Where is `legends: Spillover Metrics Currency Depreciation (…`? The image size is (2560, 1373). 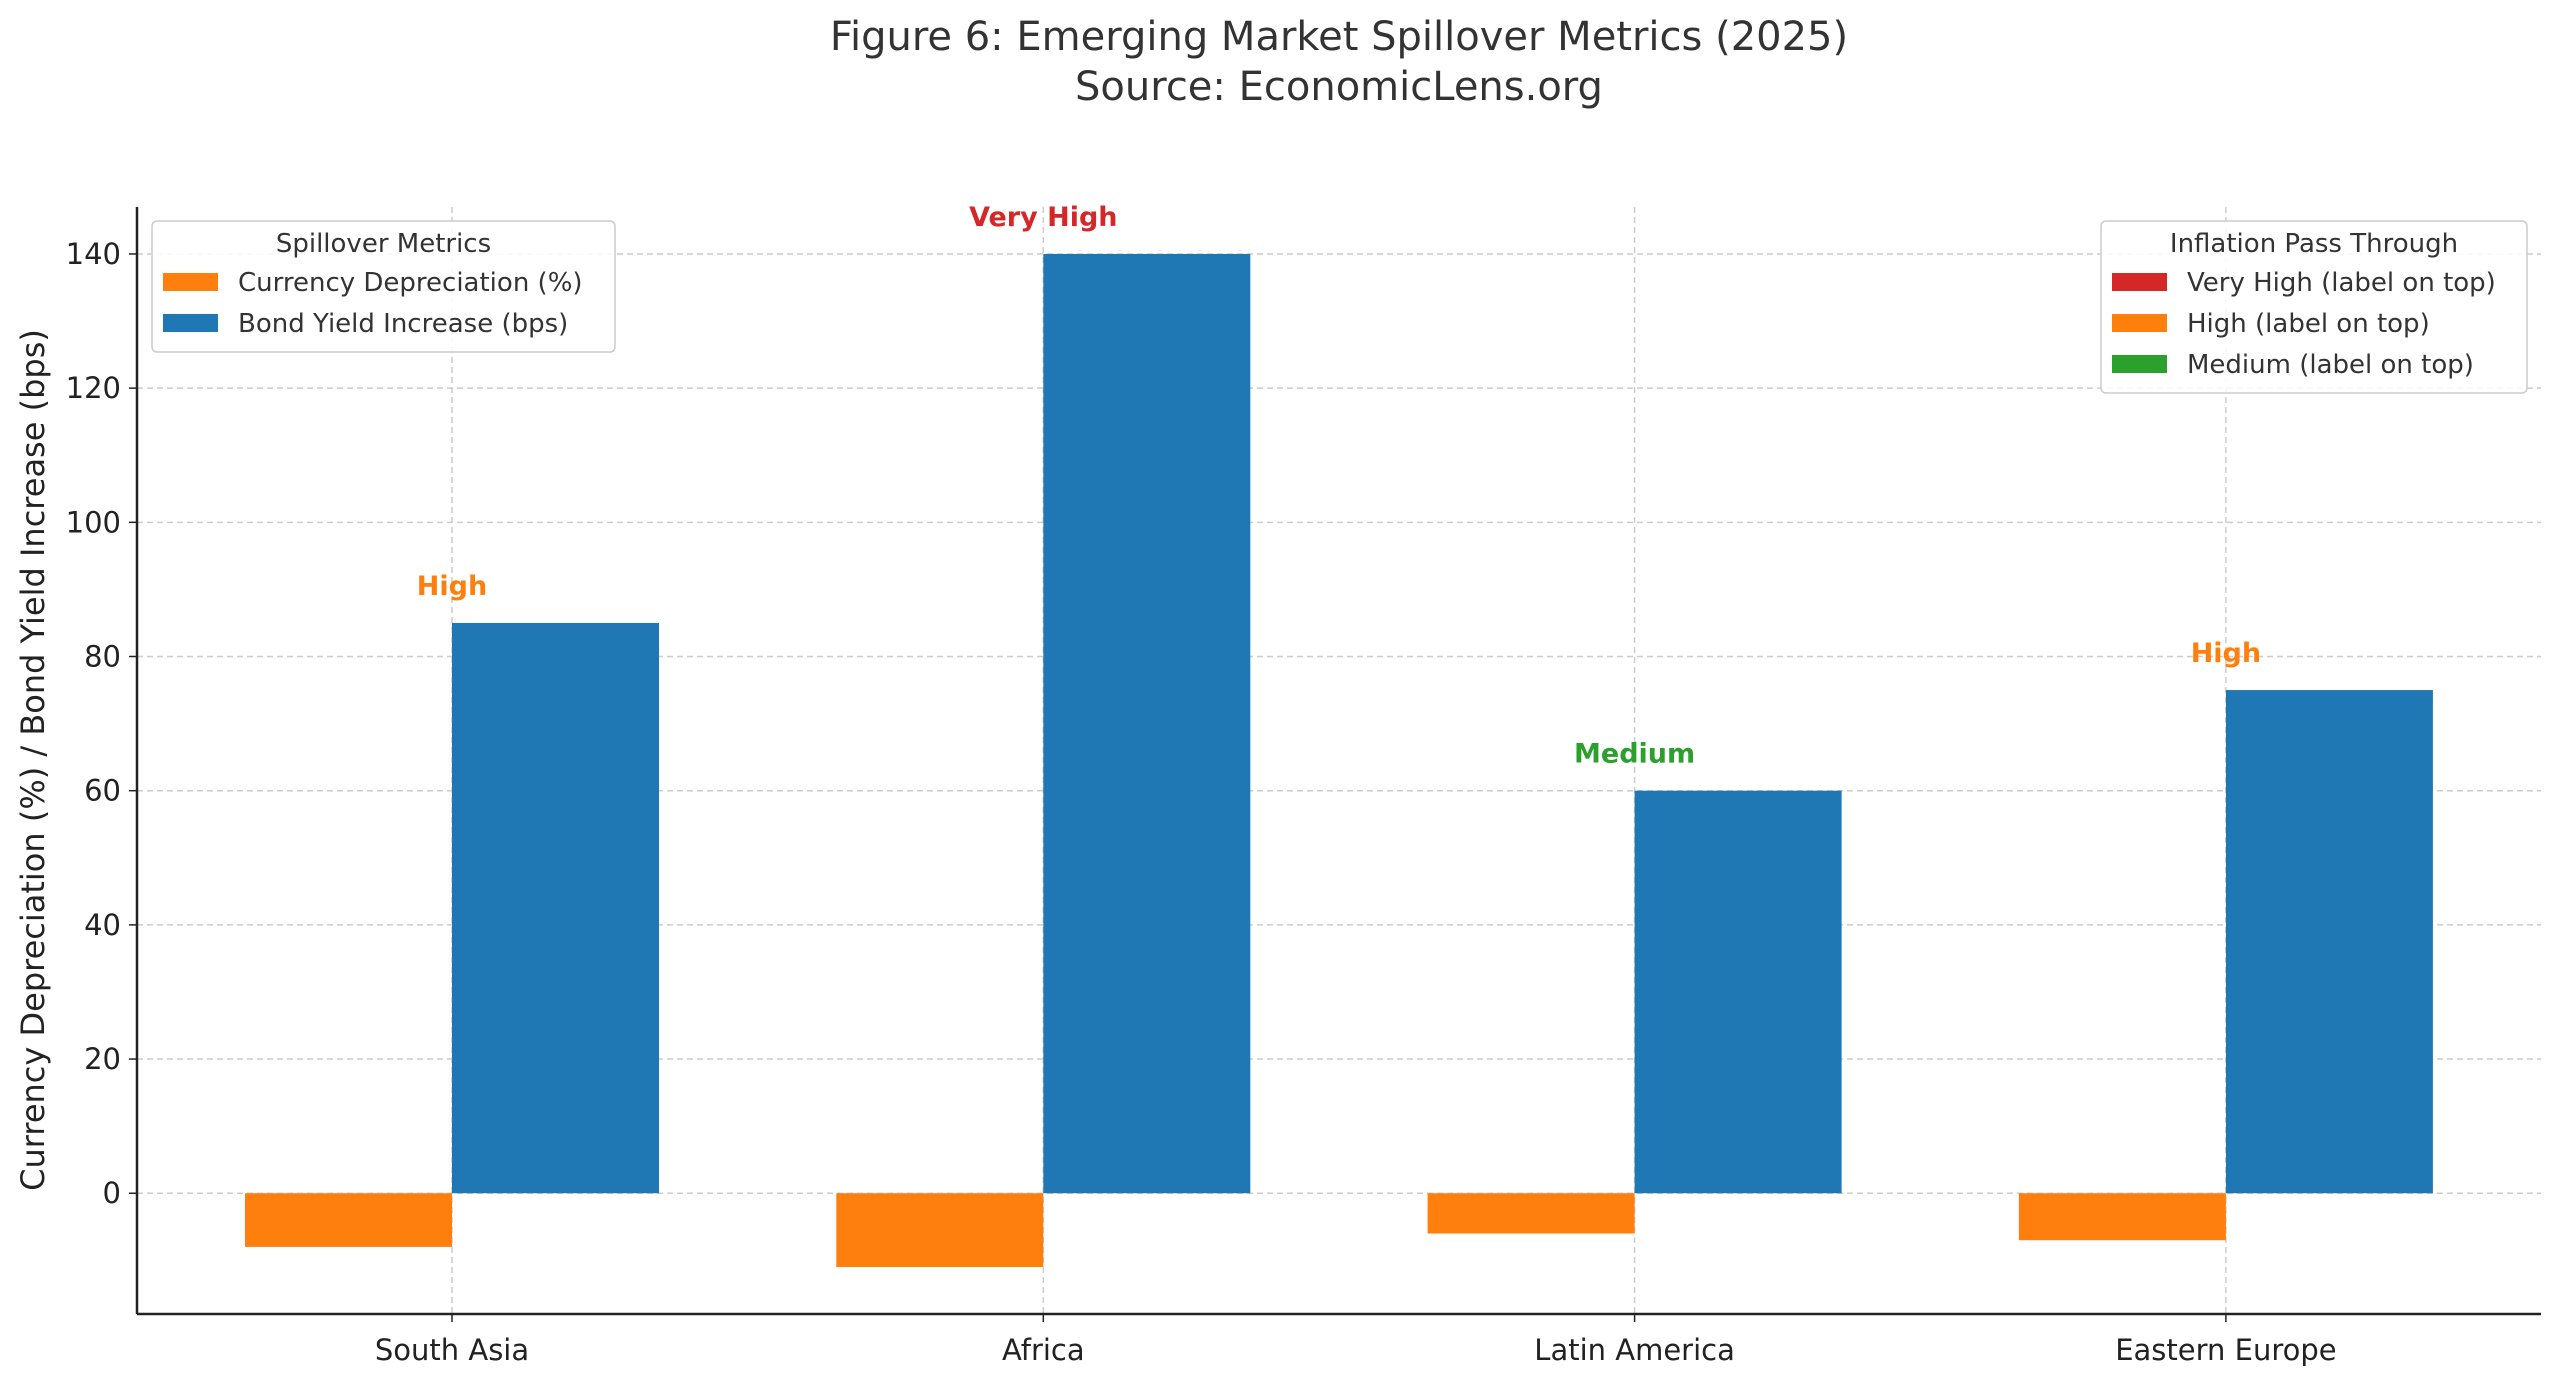 legends: Spillover Metrics Currency Depreciation (… is located at coordinates (1339, 307).